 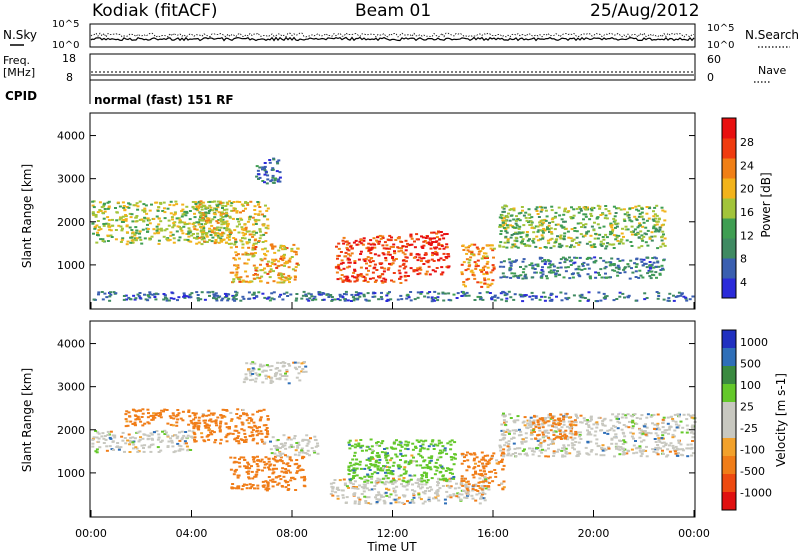 I want to click on velocity-colorbar-tick: 1000, so click(x=754, y=342).